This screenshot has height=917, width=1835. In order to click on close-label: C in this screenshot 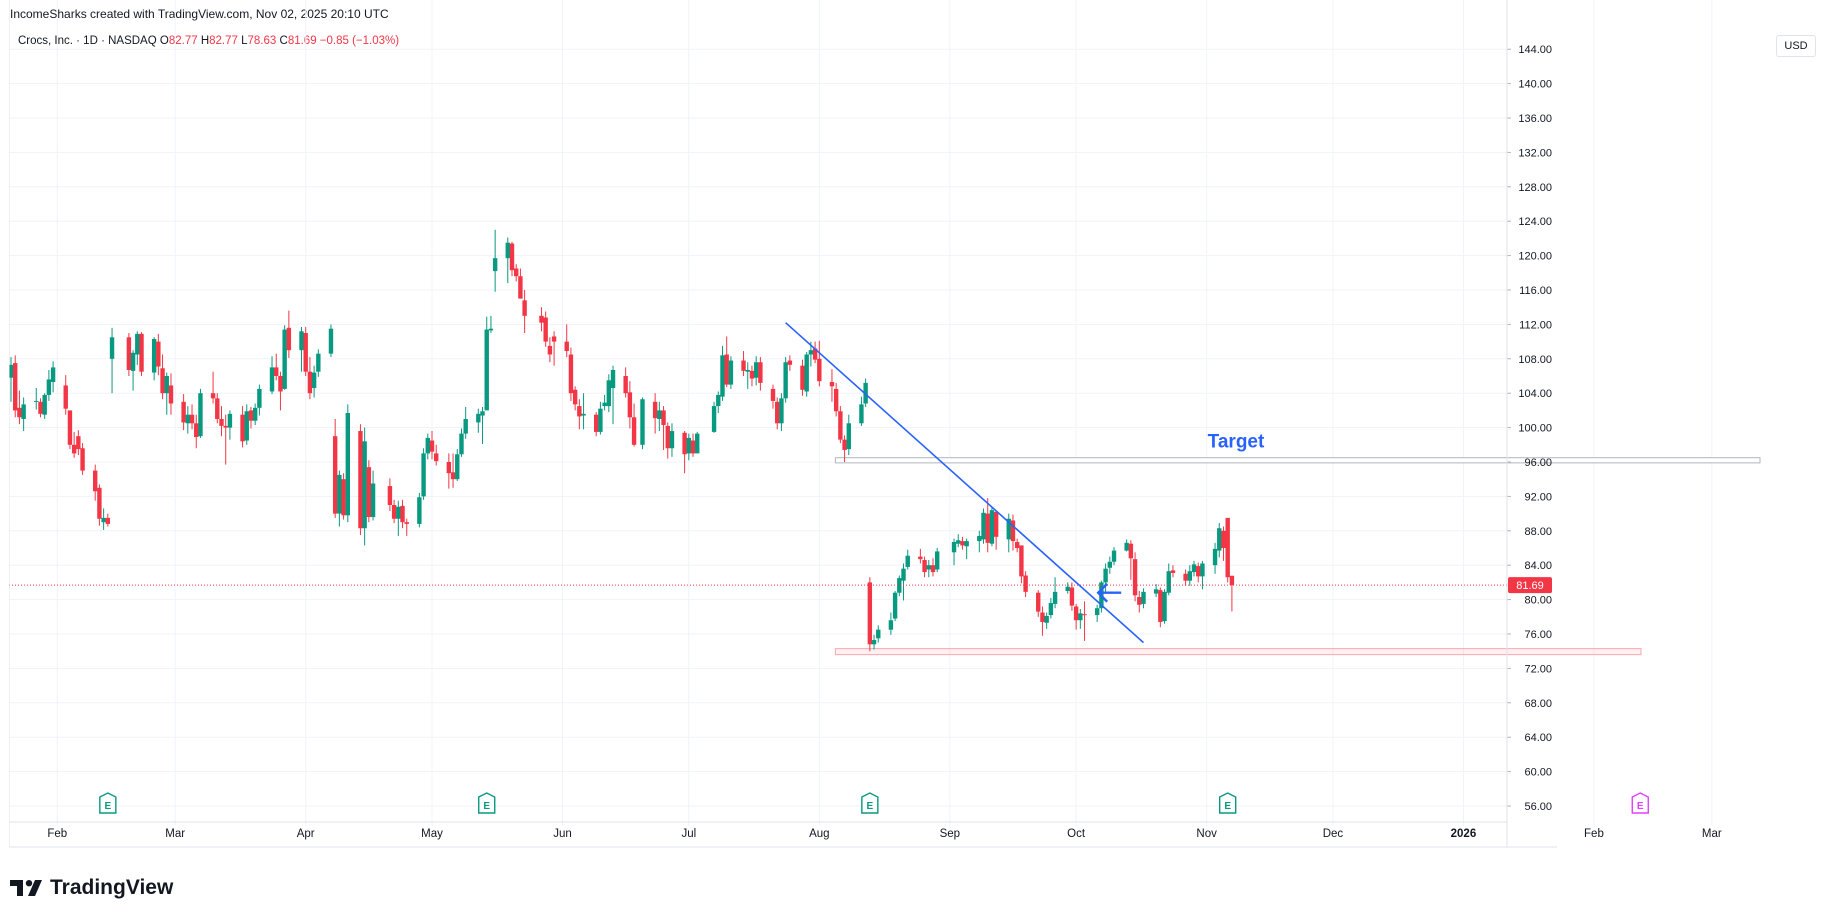, I will do `click(283, 41)`.